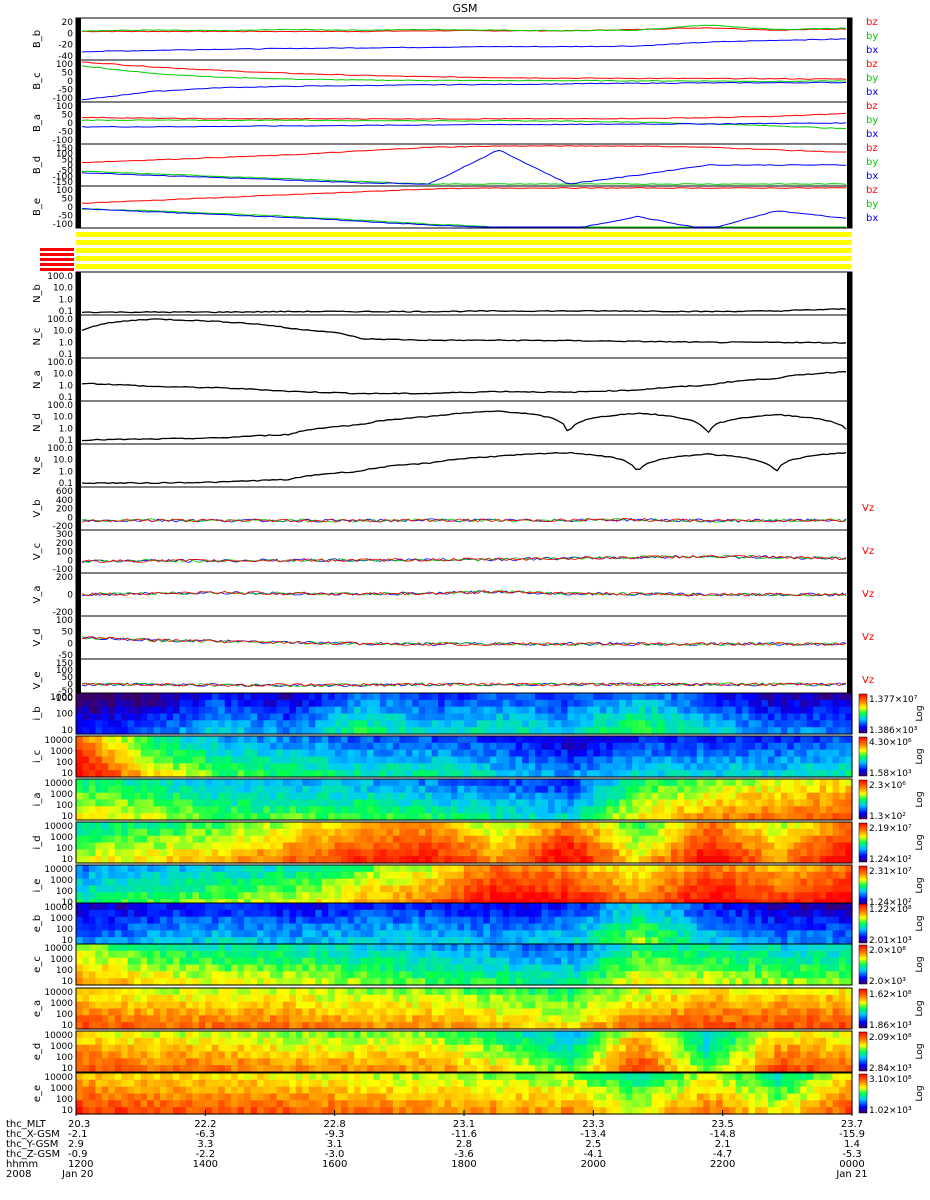  I want to click on bfield-panel-1-tick-label: -100, so click(63, 99).